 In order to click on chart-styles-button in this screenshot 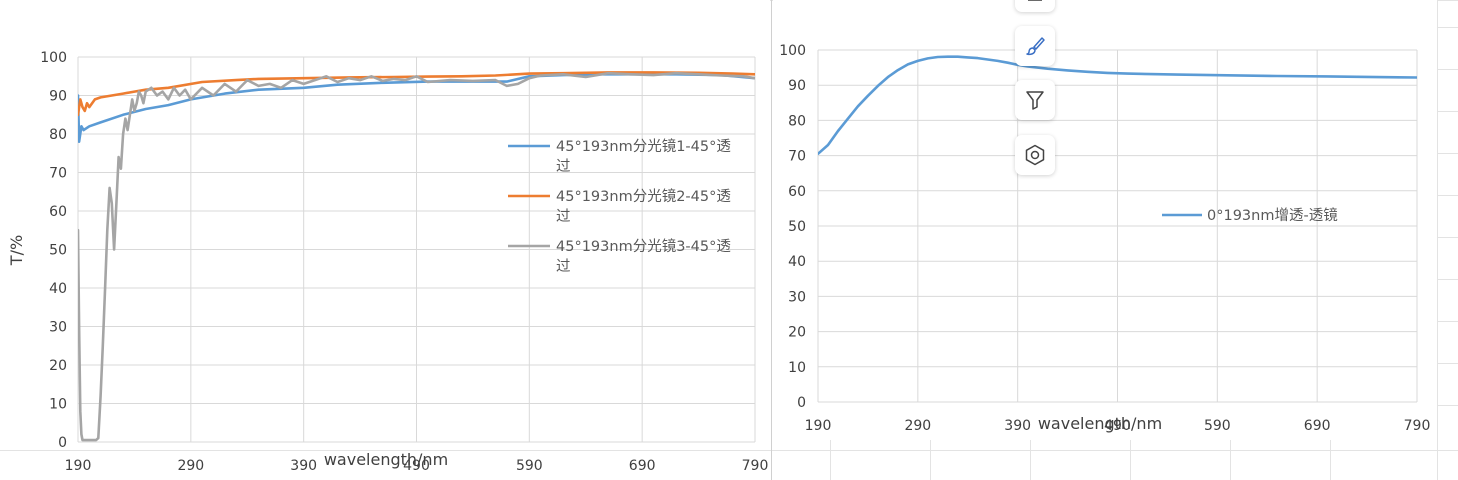, I will do `click(1035, 46)`.